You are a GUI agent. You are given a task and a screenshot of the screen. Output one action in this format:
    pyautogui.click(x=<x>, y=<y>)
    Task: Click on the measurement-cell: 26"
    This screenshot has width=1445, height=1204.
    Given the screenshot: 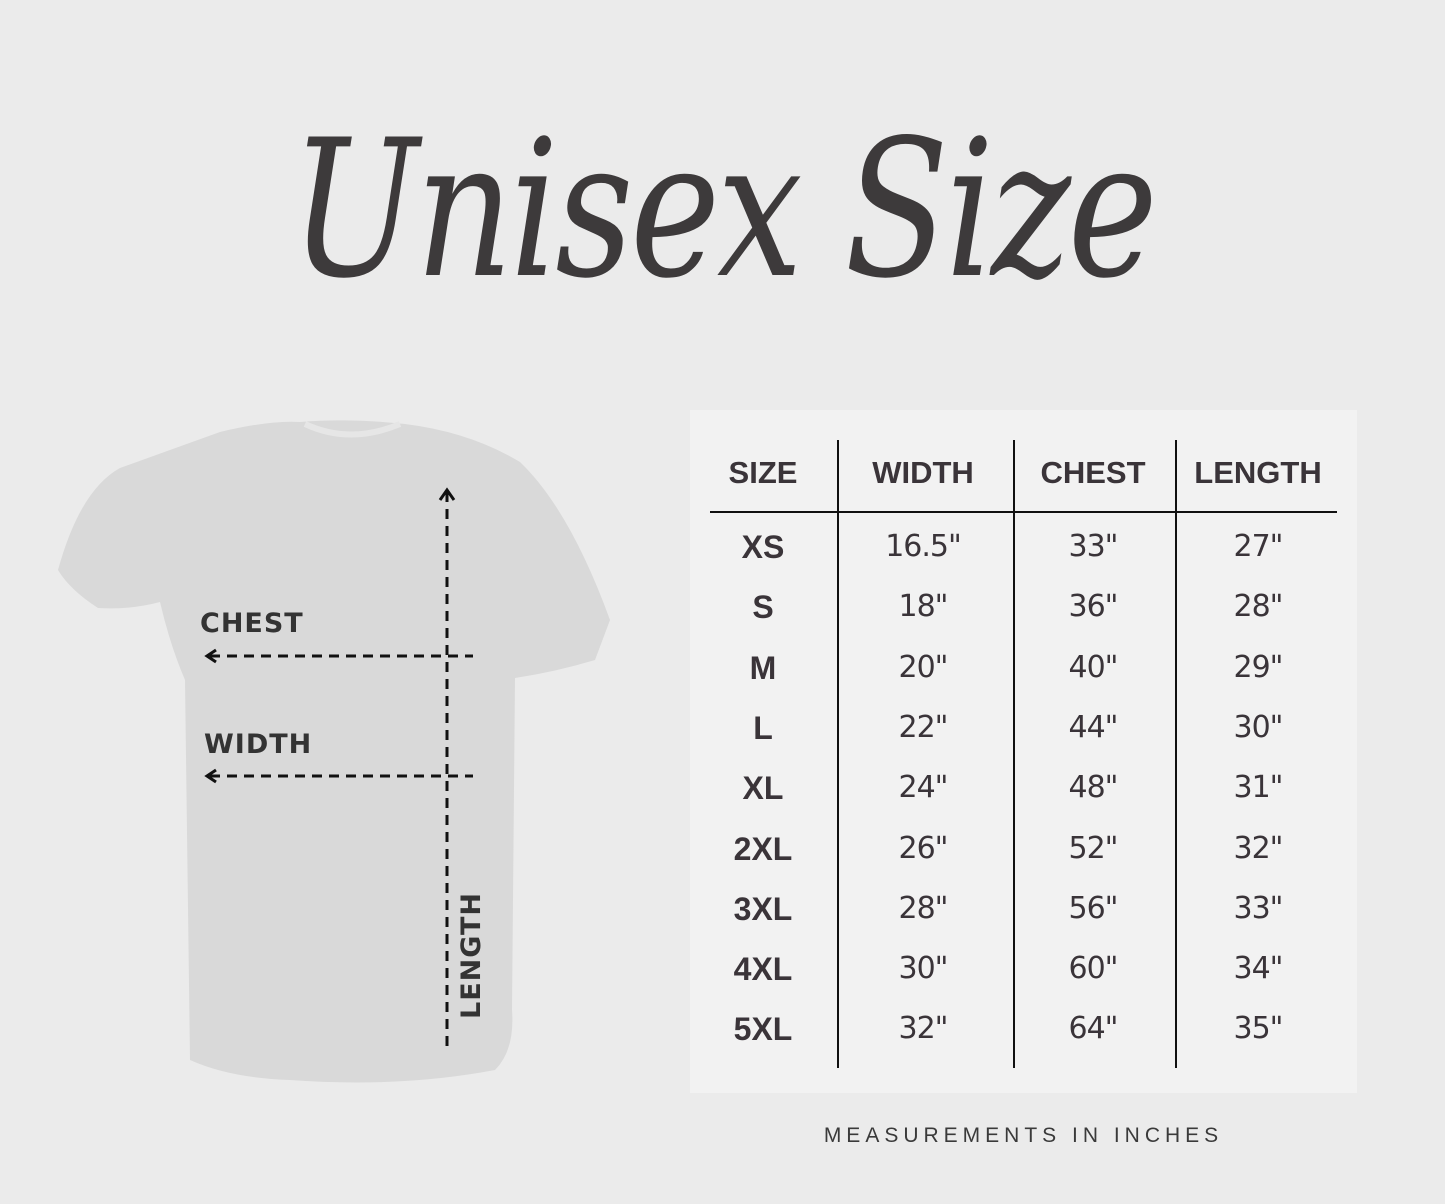 What is the action you would take?
    pyautogui.click(x=923, y=848)
    